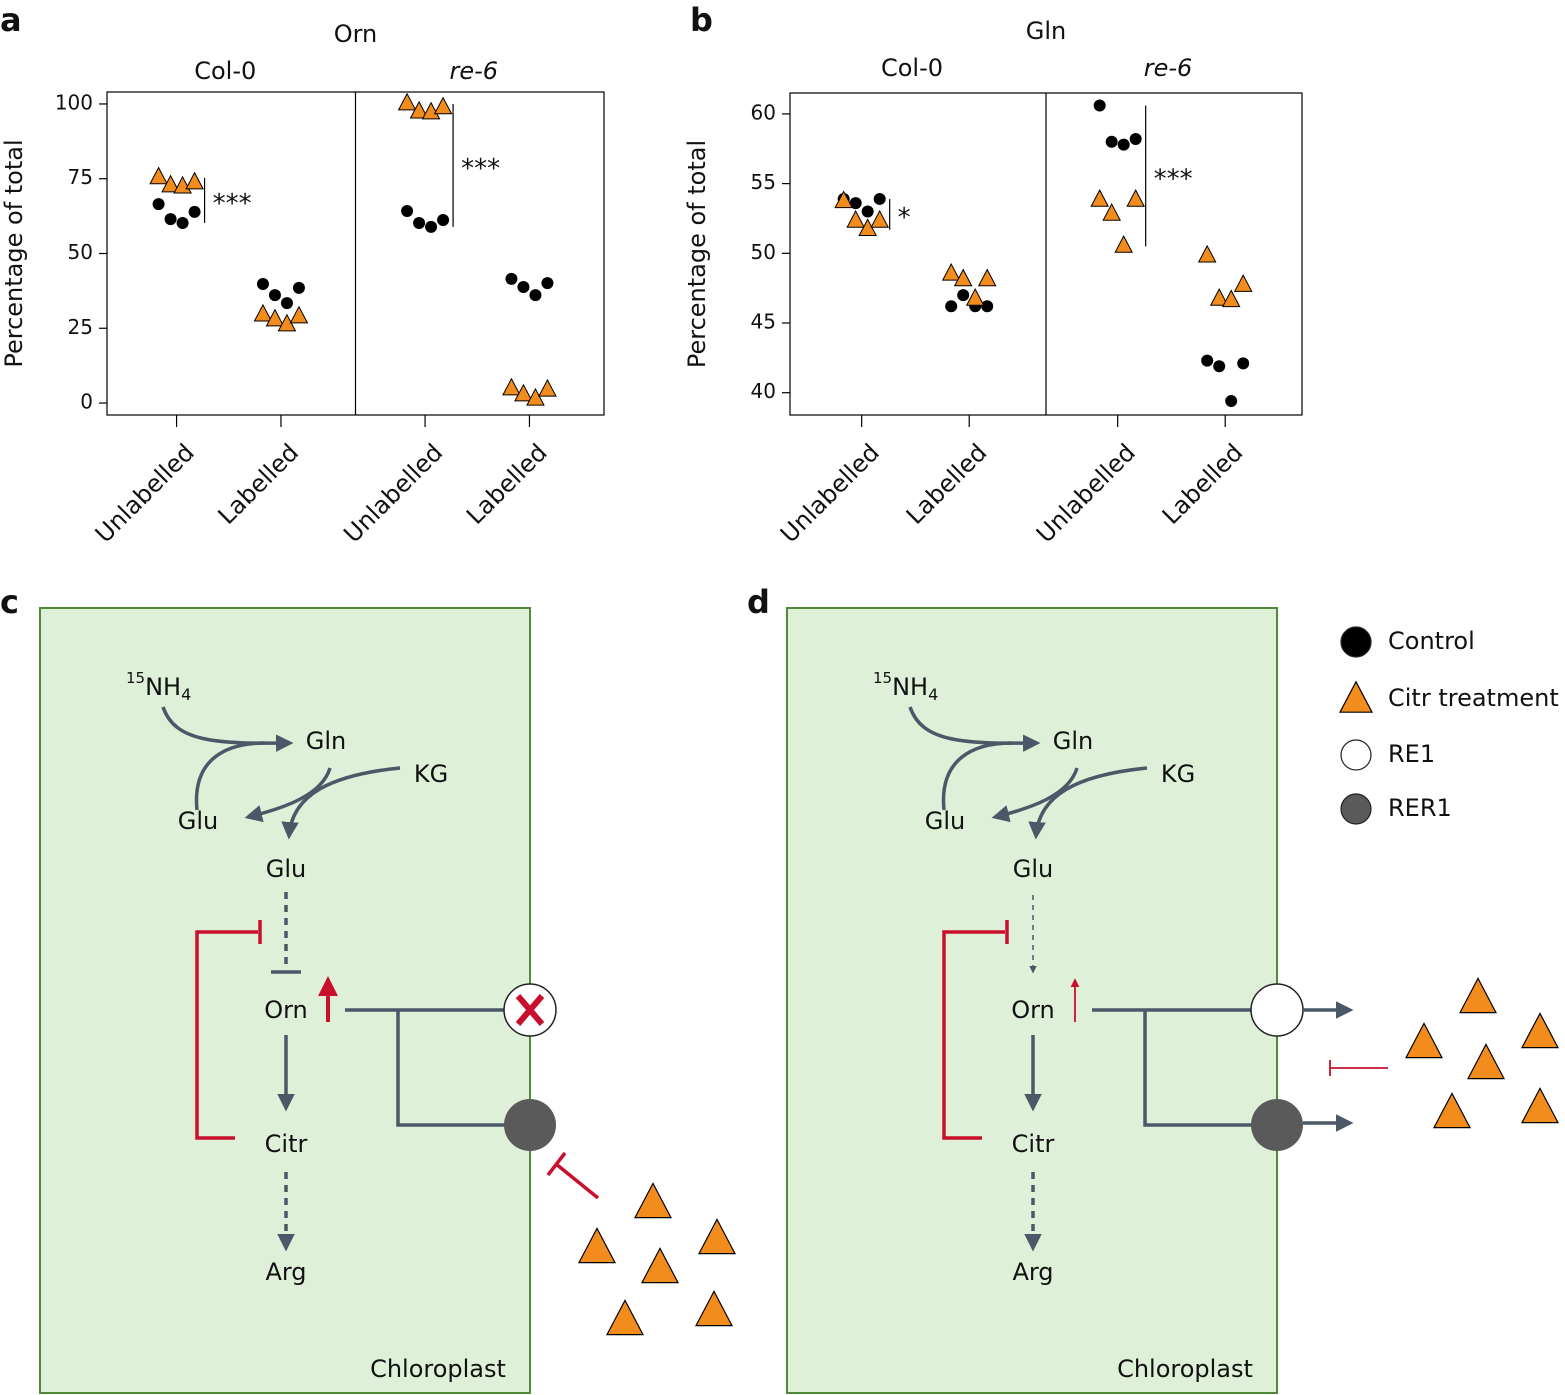  What do you see at coordinates (285, 1272) in the screenshot?
I see `metabolite: Arg` at bounding box center [285, 1272].